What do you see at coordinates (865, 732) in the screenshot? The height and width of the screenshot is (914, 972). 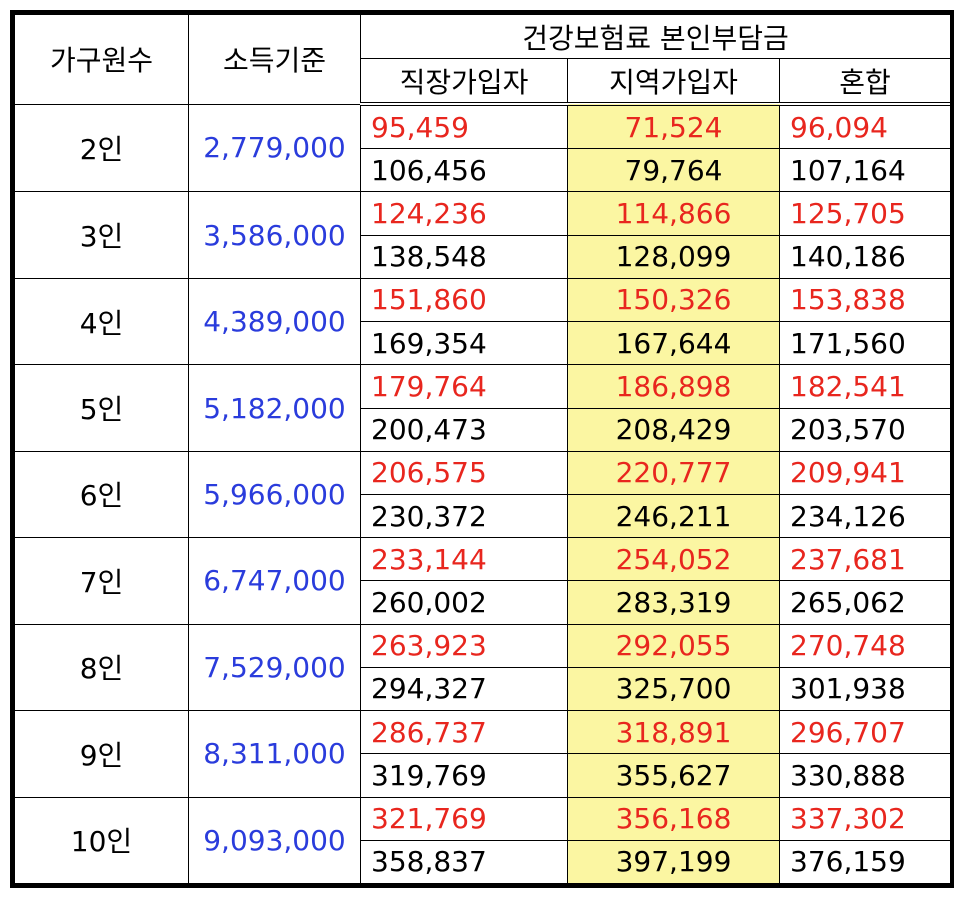 I see `mixed-premium-cell: 296,707` at bounding box center [865, 732].